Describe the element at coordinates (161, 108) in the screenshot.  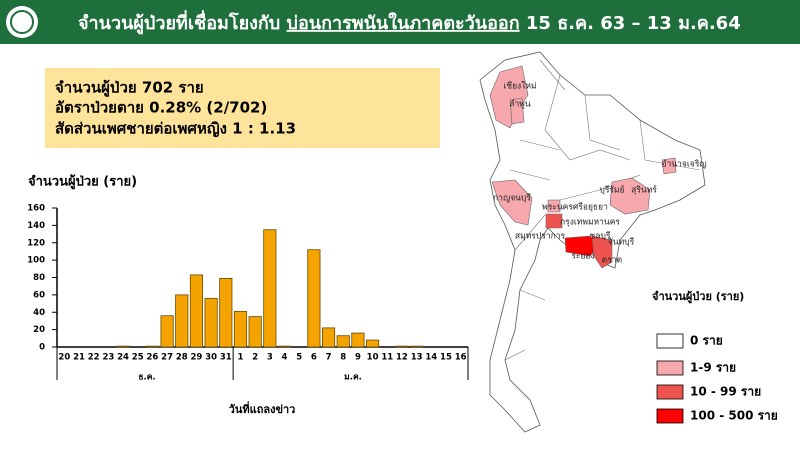
I see `summary-line: อัตราป่วยตาย 0.28% (2/702)` at that location.